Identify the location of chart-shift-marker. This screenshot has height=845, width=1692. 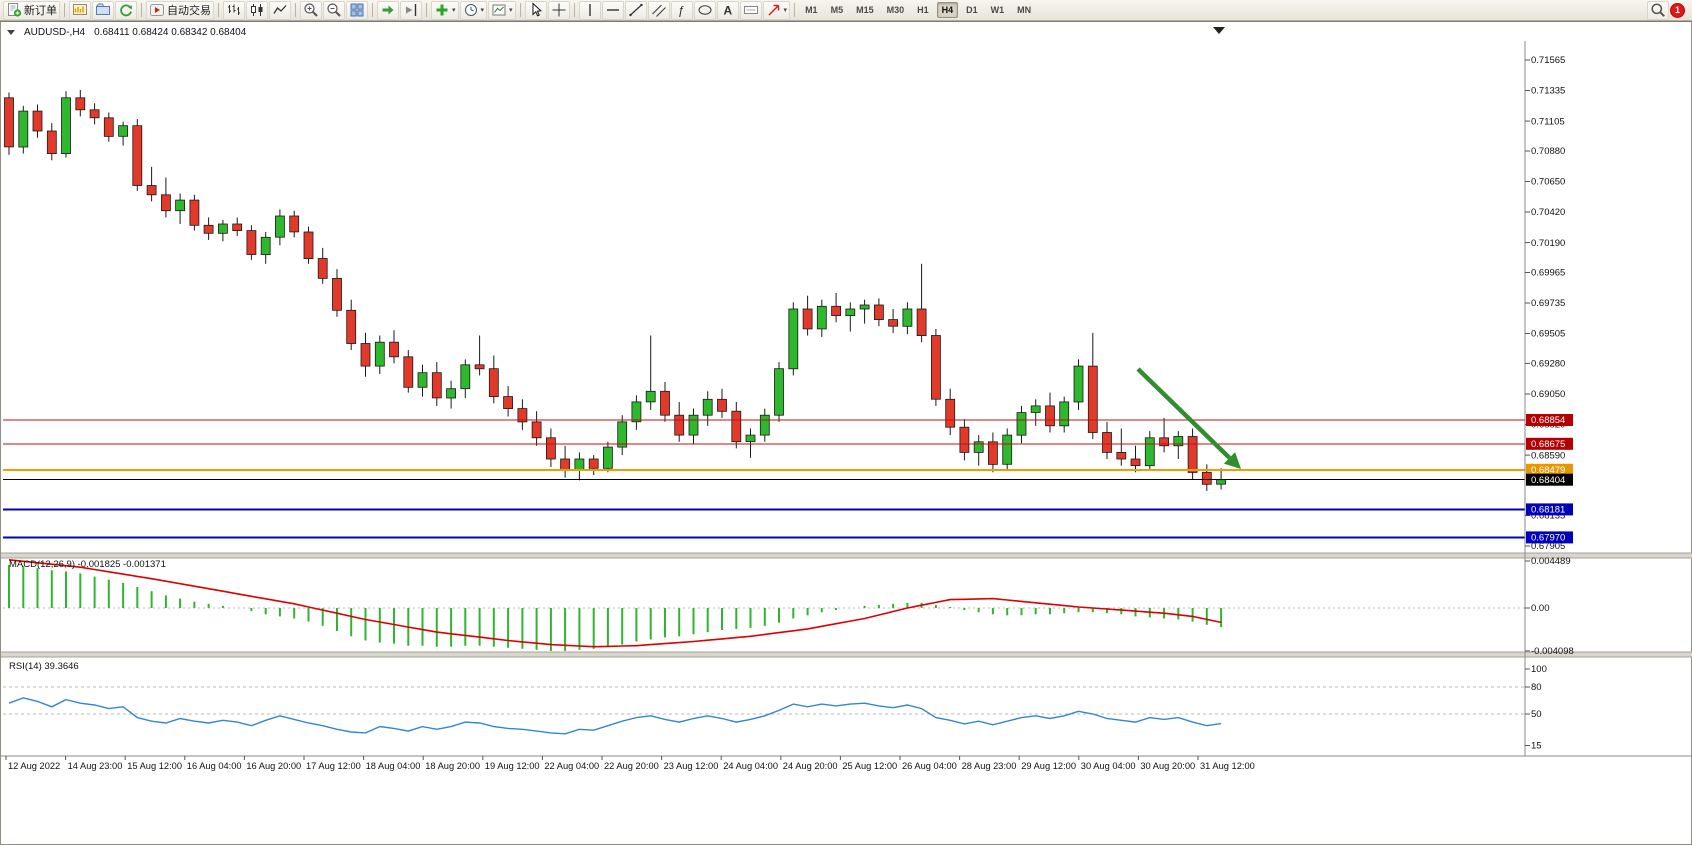
(1219, 30).